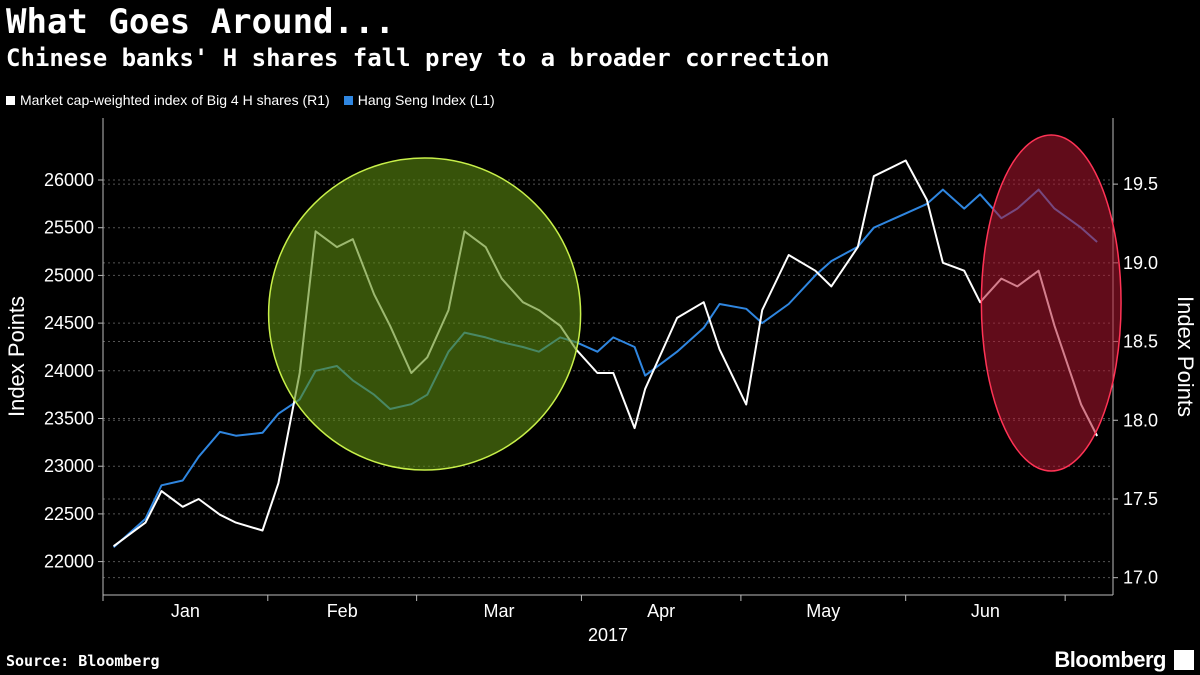 This screenshot has height=675, width=1200. Describe the element at coordinates (83, 661) in the screenshot. I see `source-note: Source: Bloomberg` at that location.